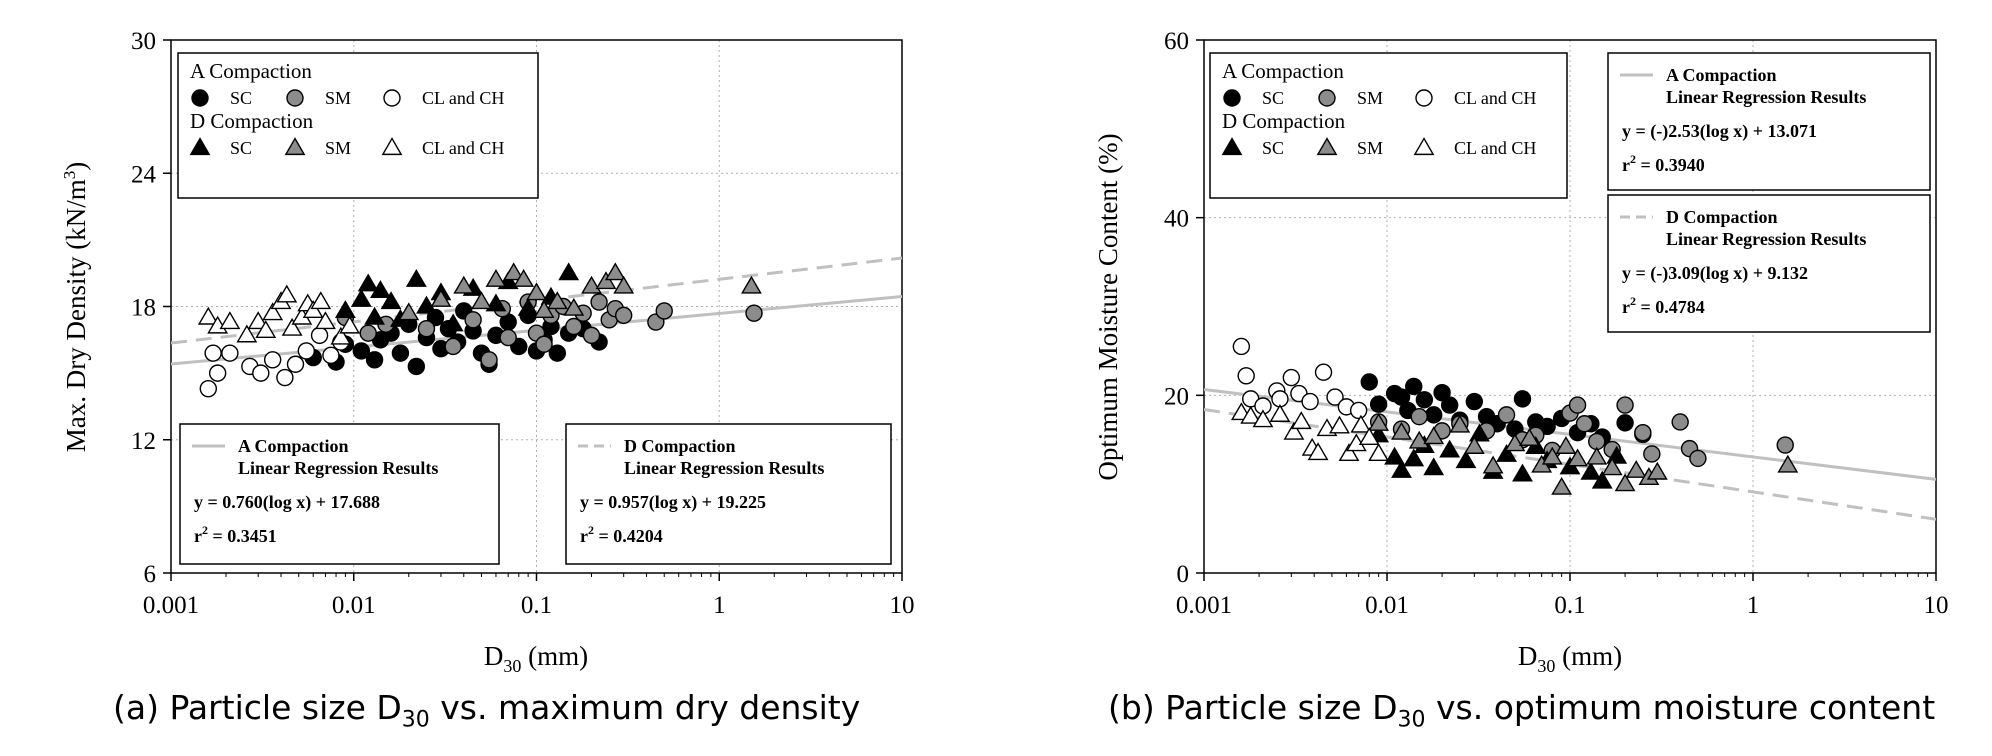  What do you see at coordinates (554, 656) in the screenshot?
I see `x-axis-label-unit: (mm)` at bounding box center [554, 656].